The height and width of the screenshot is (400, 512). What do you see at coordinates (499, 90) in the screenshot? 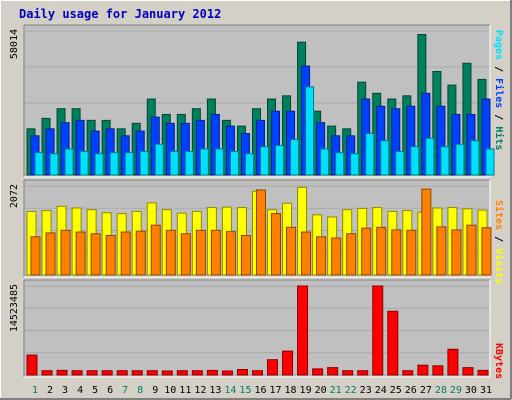
I see `legend: Pages / Files / Hits` at bounding box center [499, 90].